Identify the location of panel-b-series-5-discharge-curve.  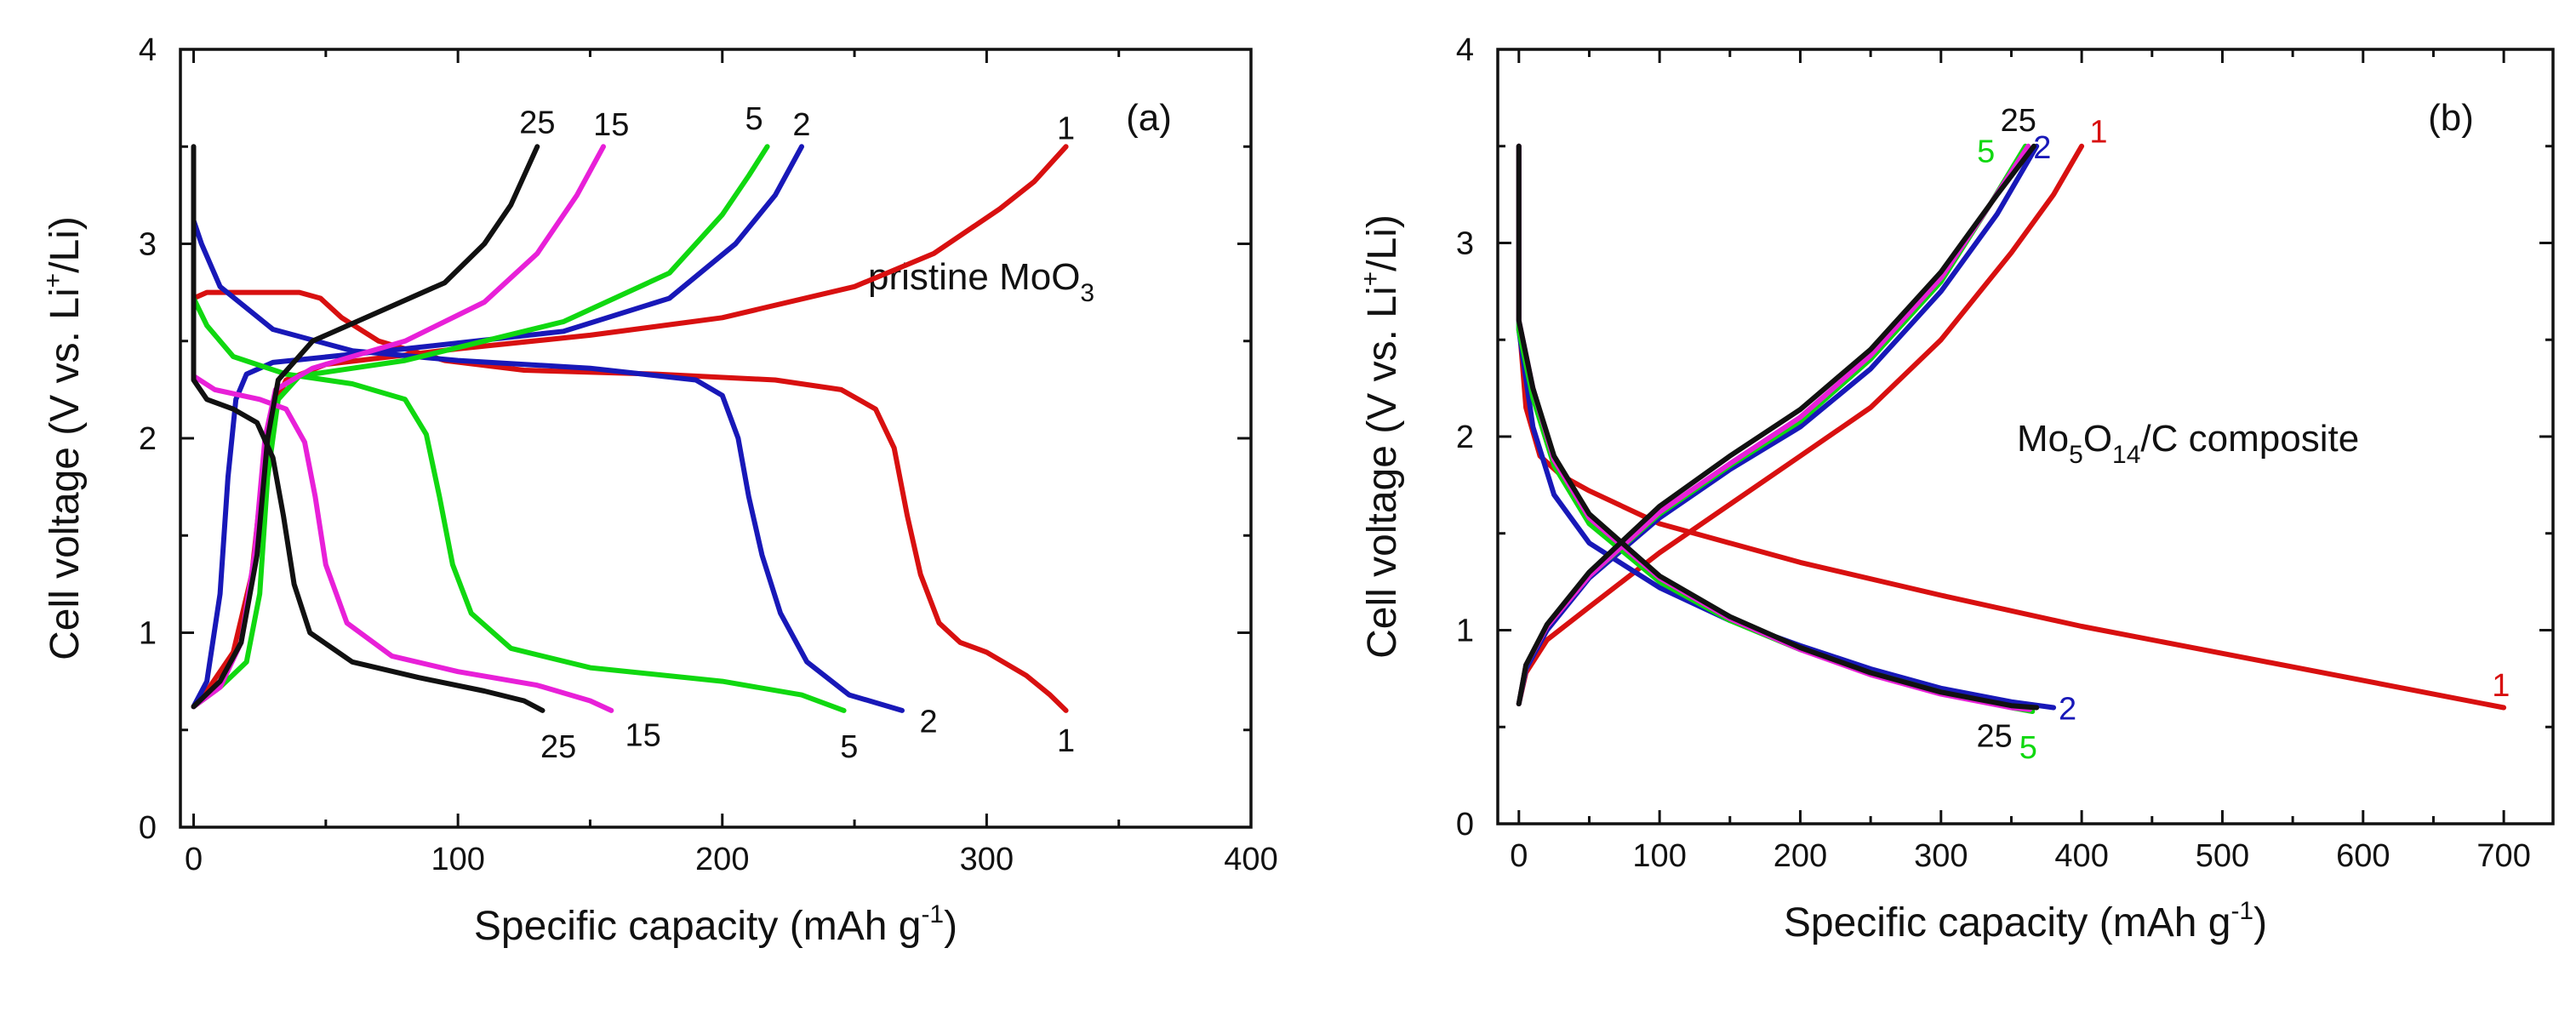
(1776, 428).